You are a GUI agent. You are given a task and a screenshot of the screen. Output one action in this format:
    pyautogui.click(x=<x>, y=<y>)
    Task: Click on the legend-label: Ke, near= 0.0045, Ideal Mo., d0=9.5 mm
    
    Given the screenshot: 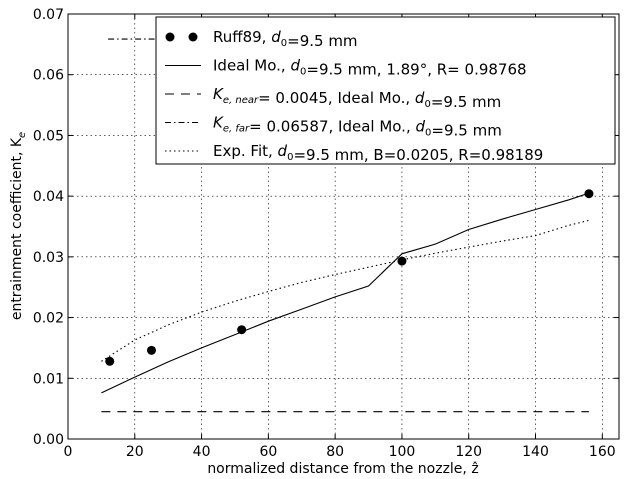 What is the action you would take?
    pyautogui.click(x=357, y=98)
    